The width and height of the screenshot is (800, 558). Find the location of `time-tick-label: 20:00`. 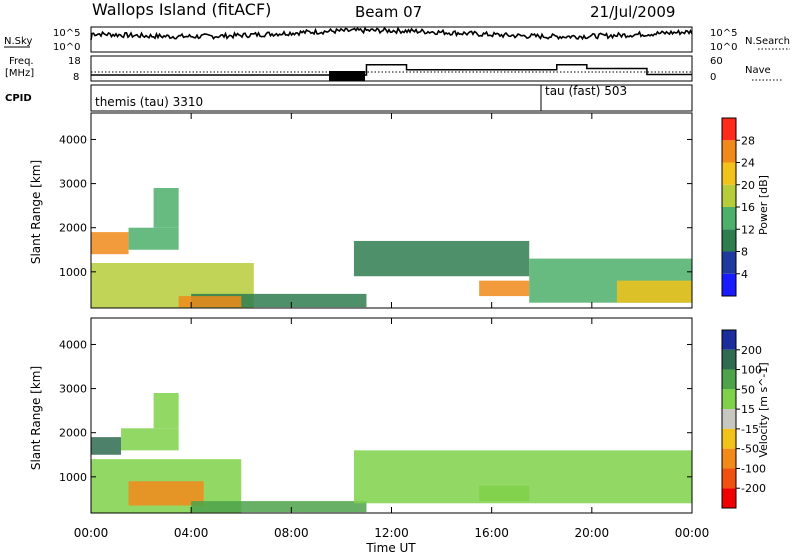

time-tick-label: 20:00 is located at coordinates (592, 533).